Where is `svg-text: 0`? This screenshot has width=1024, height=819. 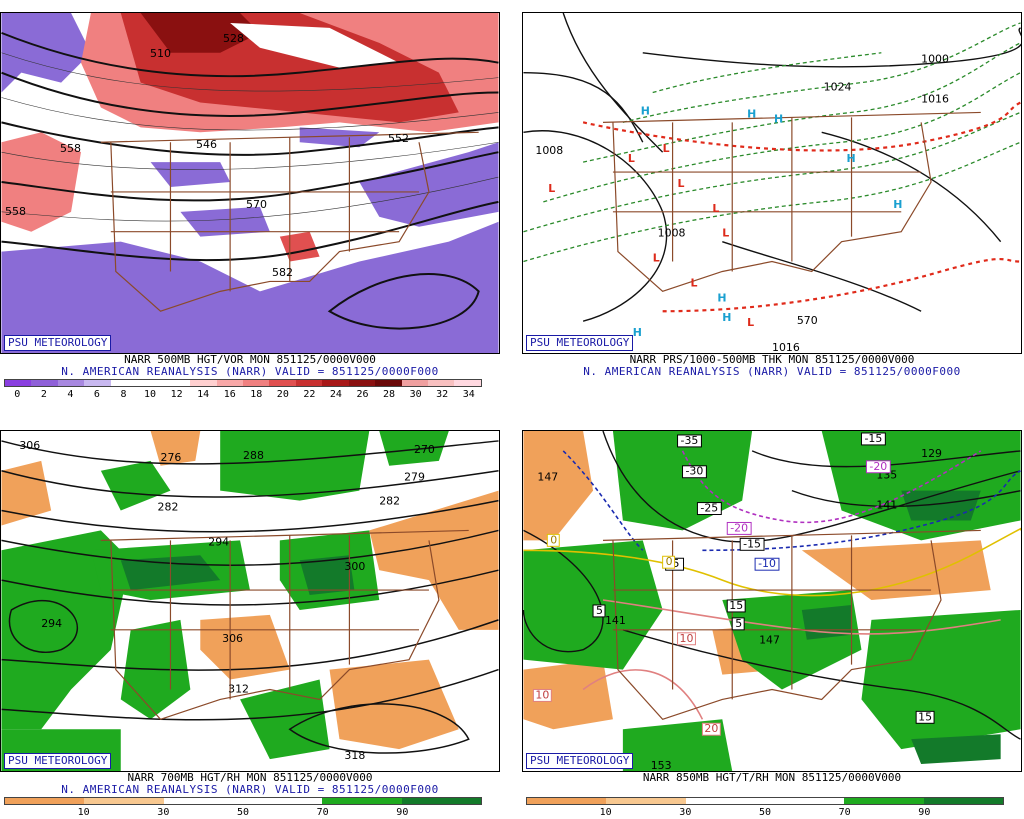
svg-text: 0 is located at coordinates (669, 561).